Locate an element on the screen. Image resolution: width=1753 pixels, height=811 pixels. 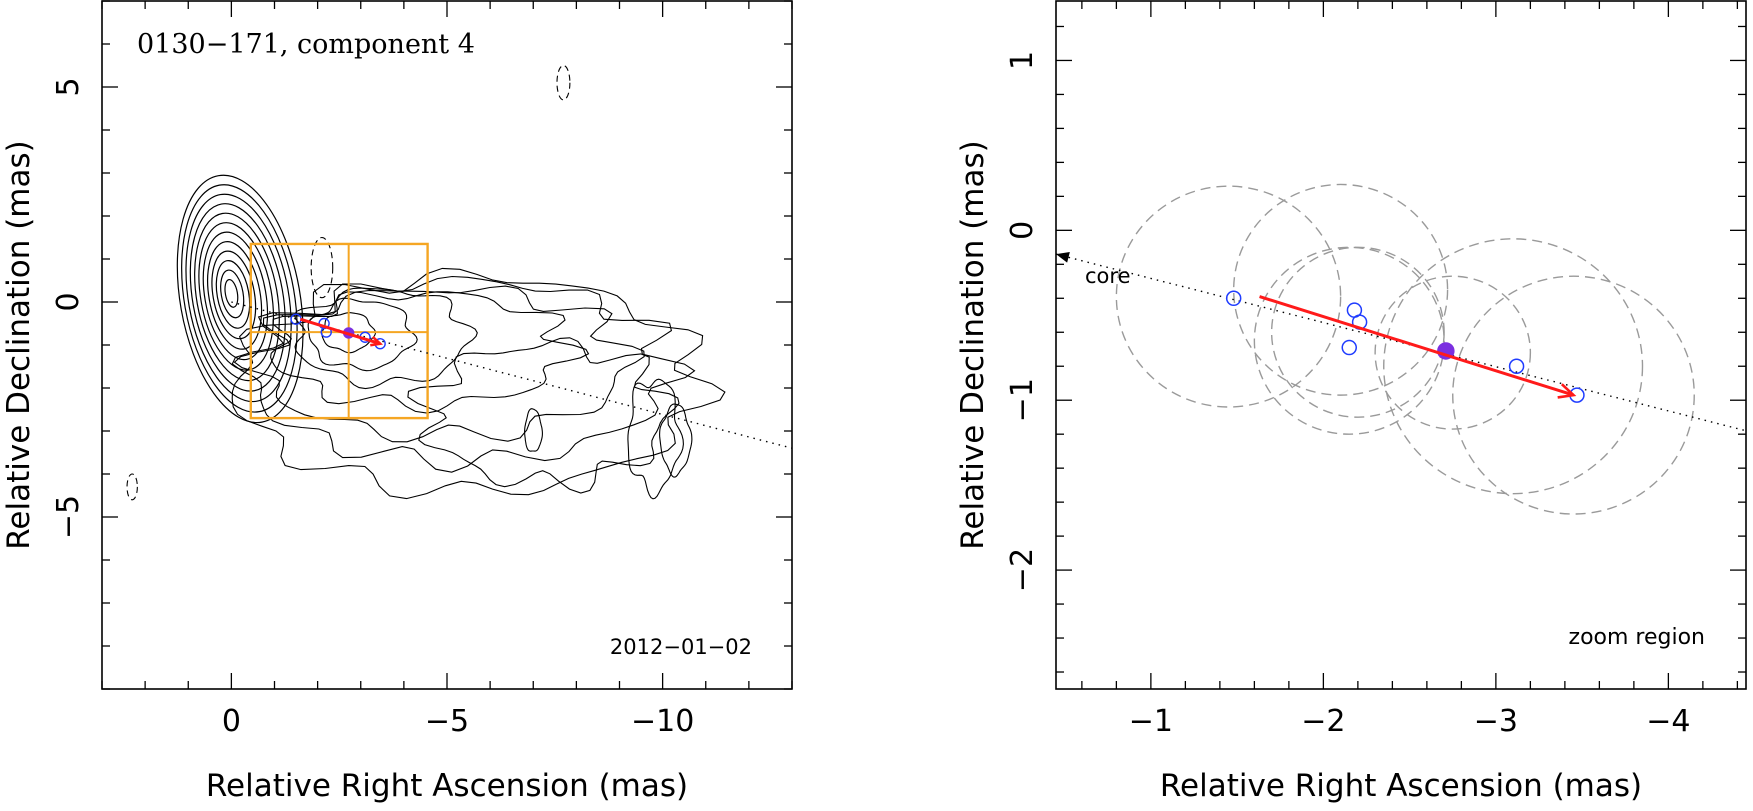
right-x-tick-label: −3 is located at coordinates (1496, 721).